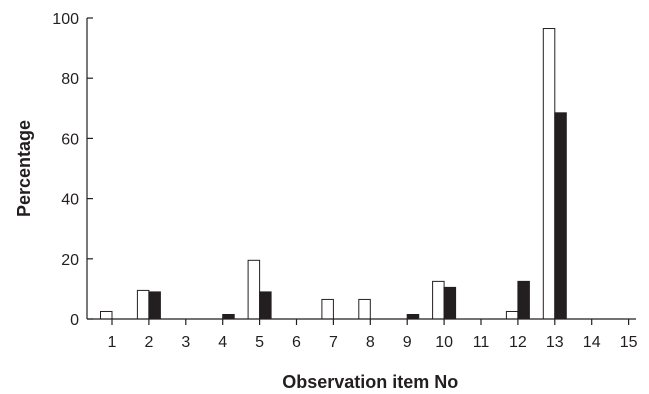 This screenshot has height=394, width=649. I want to click on y-axis-title: Percentage, so click(24, 168).